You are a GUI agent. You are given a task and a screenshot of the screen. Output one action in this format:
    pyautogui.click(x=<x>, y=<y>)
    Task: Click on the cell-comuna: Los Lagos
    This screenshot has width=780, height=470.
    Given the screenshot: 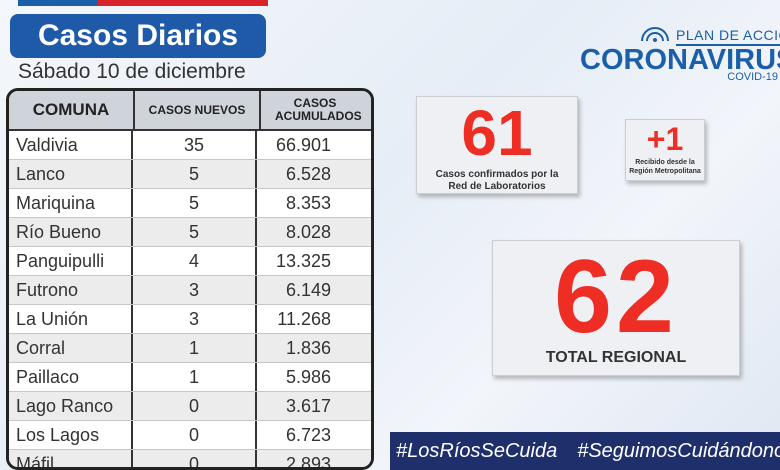 What is the action you would take?
    pyautogui.click(x=71, y=435)
    